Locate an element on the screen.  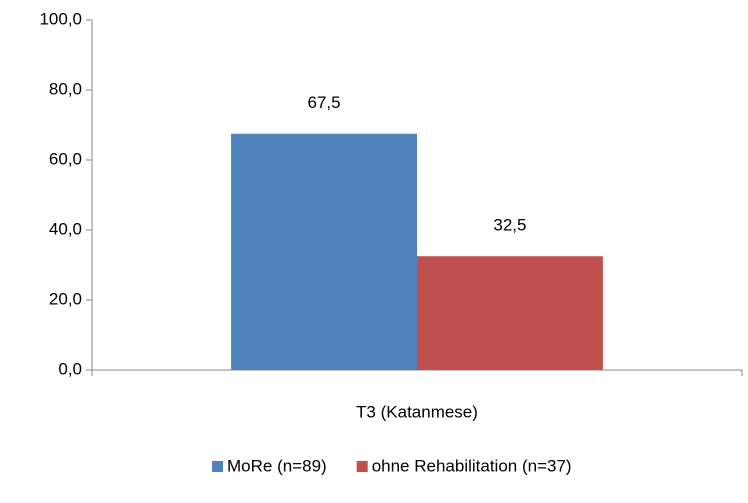
y-tick-label: 20,0 is located at coordinates (65, 298).